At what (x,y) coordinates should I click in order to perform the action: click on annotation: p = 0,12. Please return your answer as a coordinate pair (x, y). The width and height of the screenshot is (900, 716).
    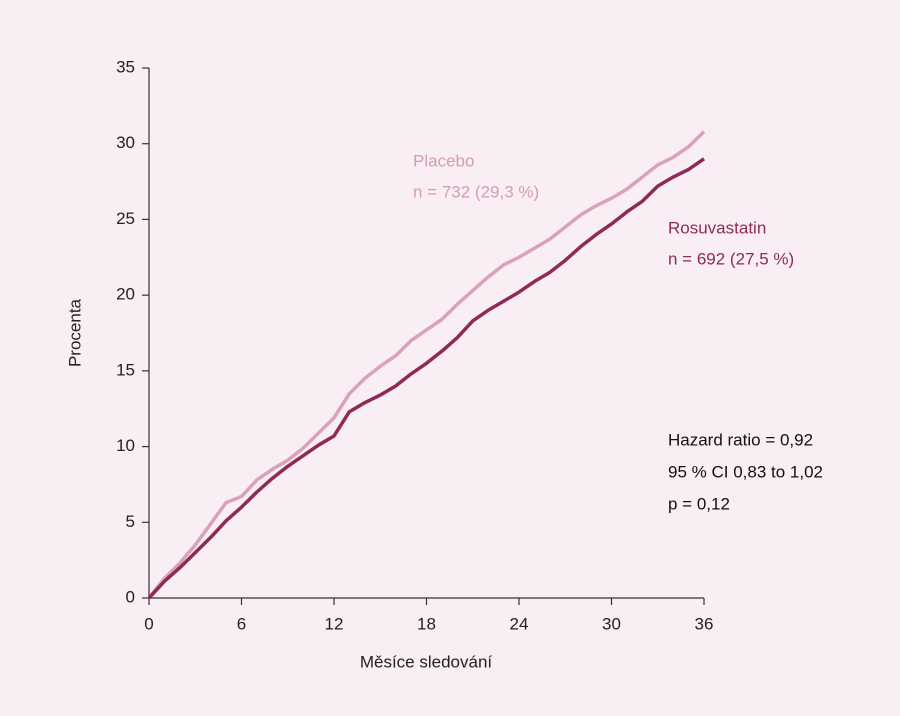
    Looking at the image, I should click on (699, 503).